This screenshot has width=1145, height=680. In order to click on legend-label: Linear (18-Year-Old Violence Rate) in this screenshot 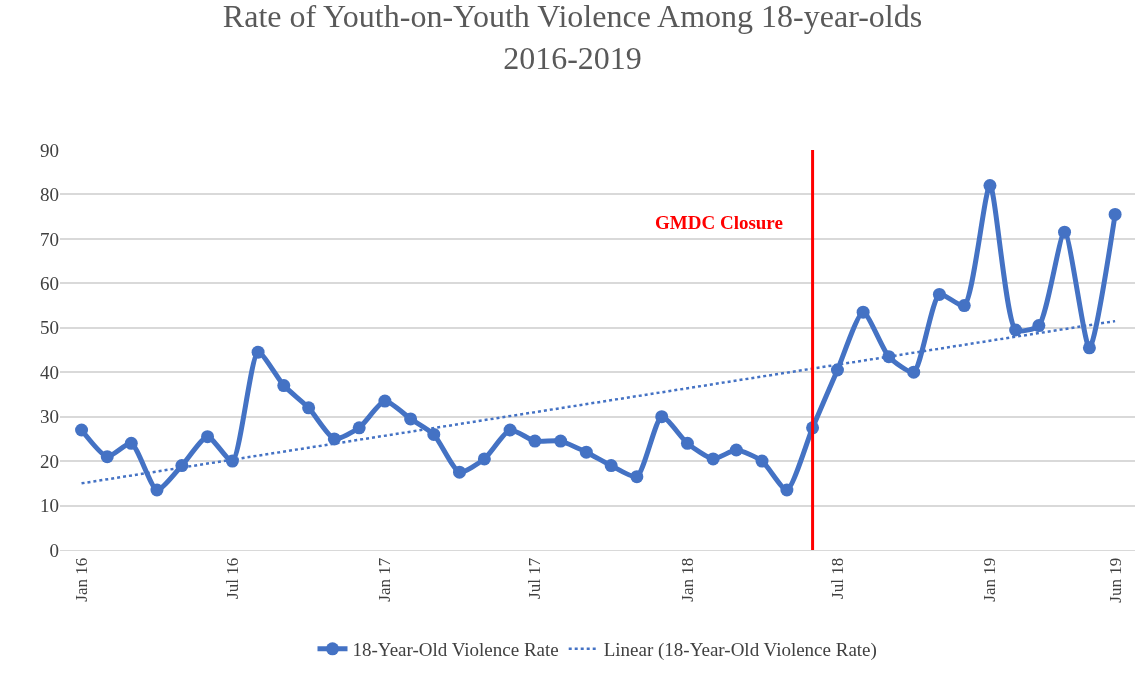, I will do `click(740, 650)`.